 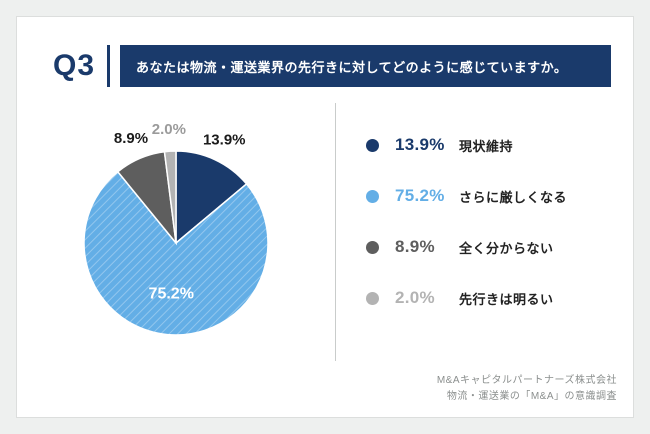 What do you see at coordinates (224, 140) in the screenshot?
I see `pie-label-0: 13.9%` at bounding box center [224, 140].